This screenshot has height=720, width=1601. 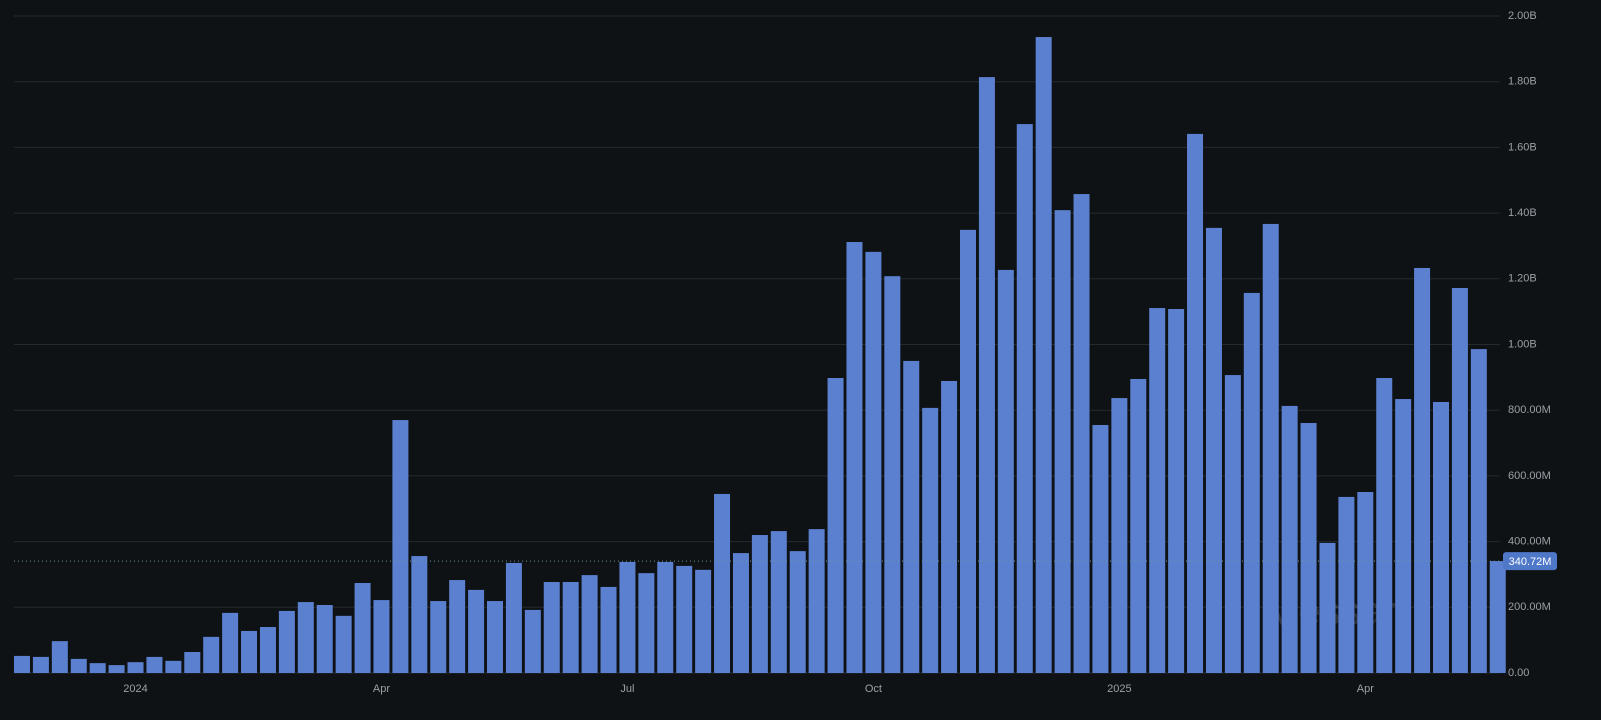 I want to click on y-tick-label: 1.40B, so click(x=1522, y=213).